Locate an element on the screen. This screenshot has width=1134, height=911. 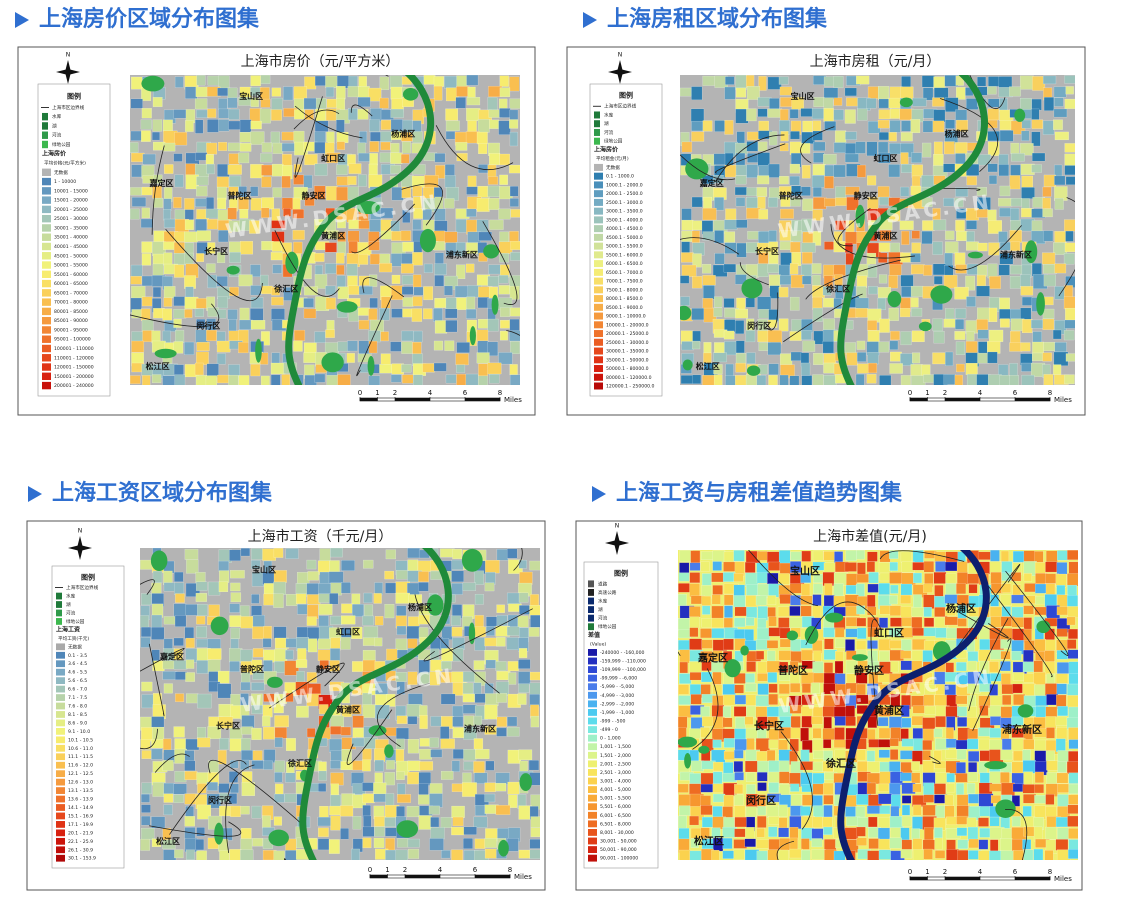
legend-title: 图例 is located at coordinates (626, 95).